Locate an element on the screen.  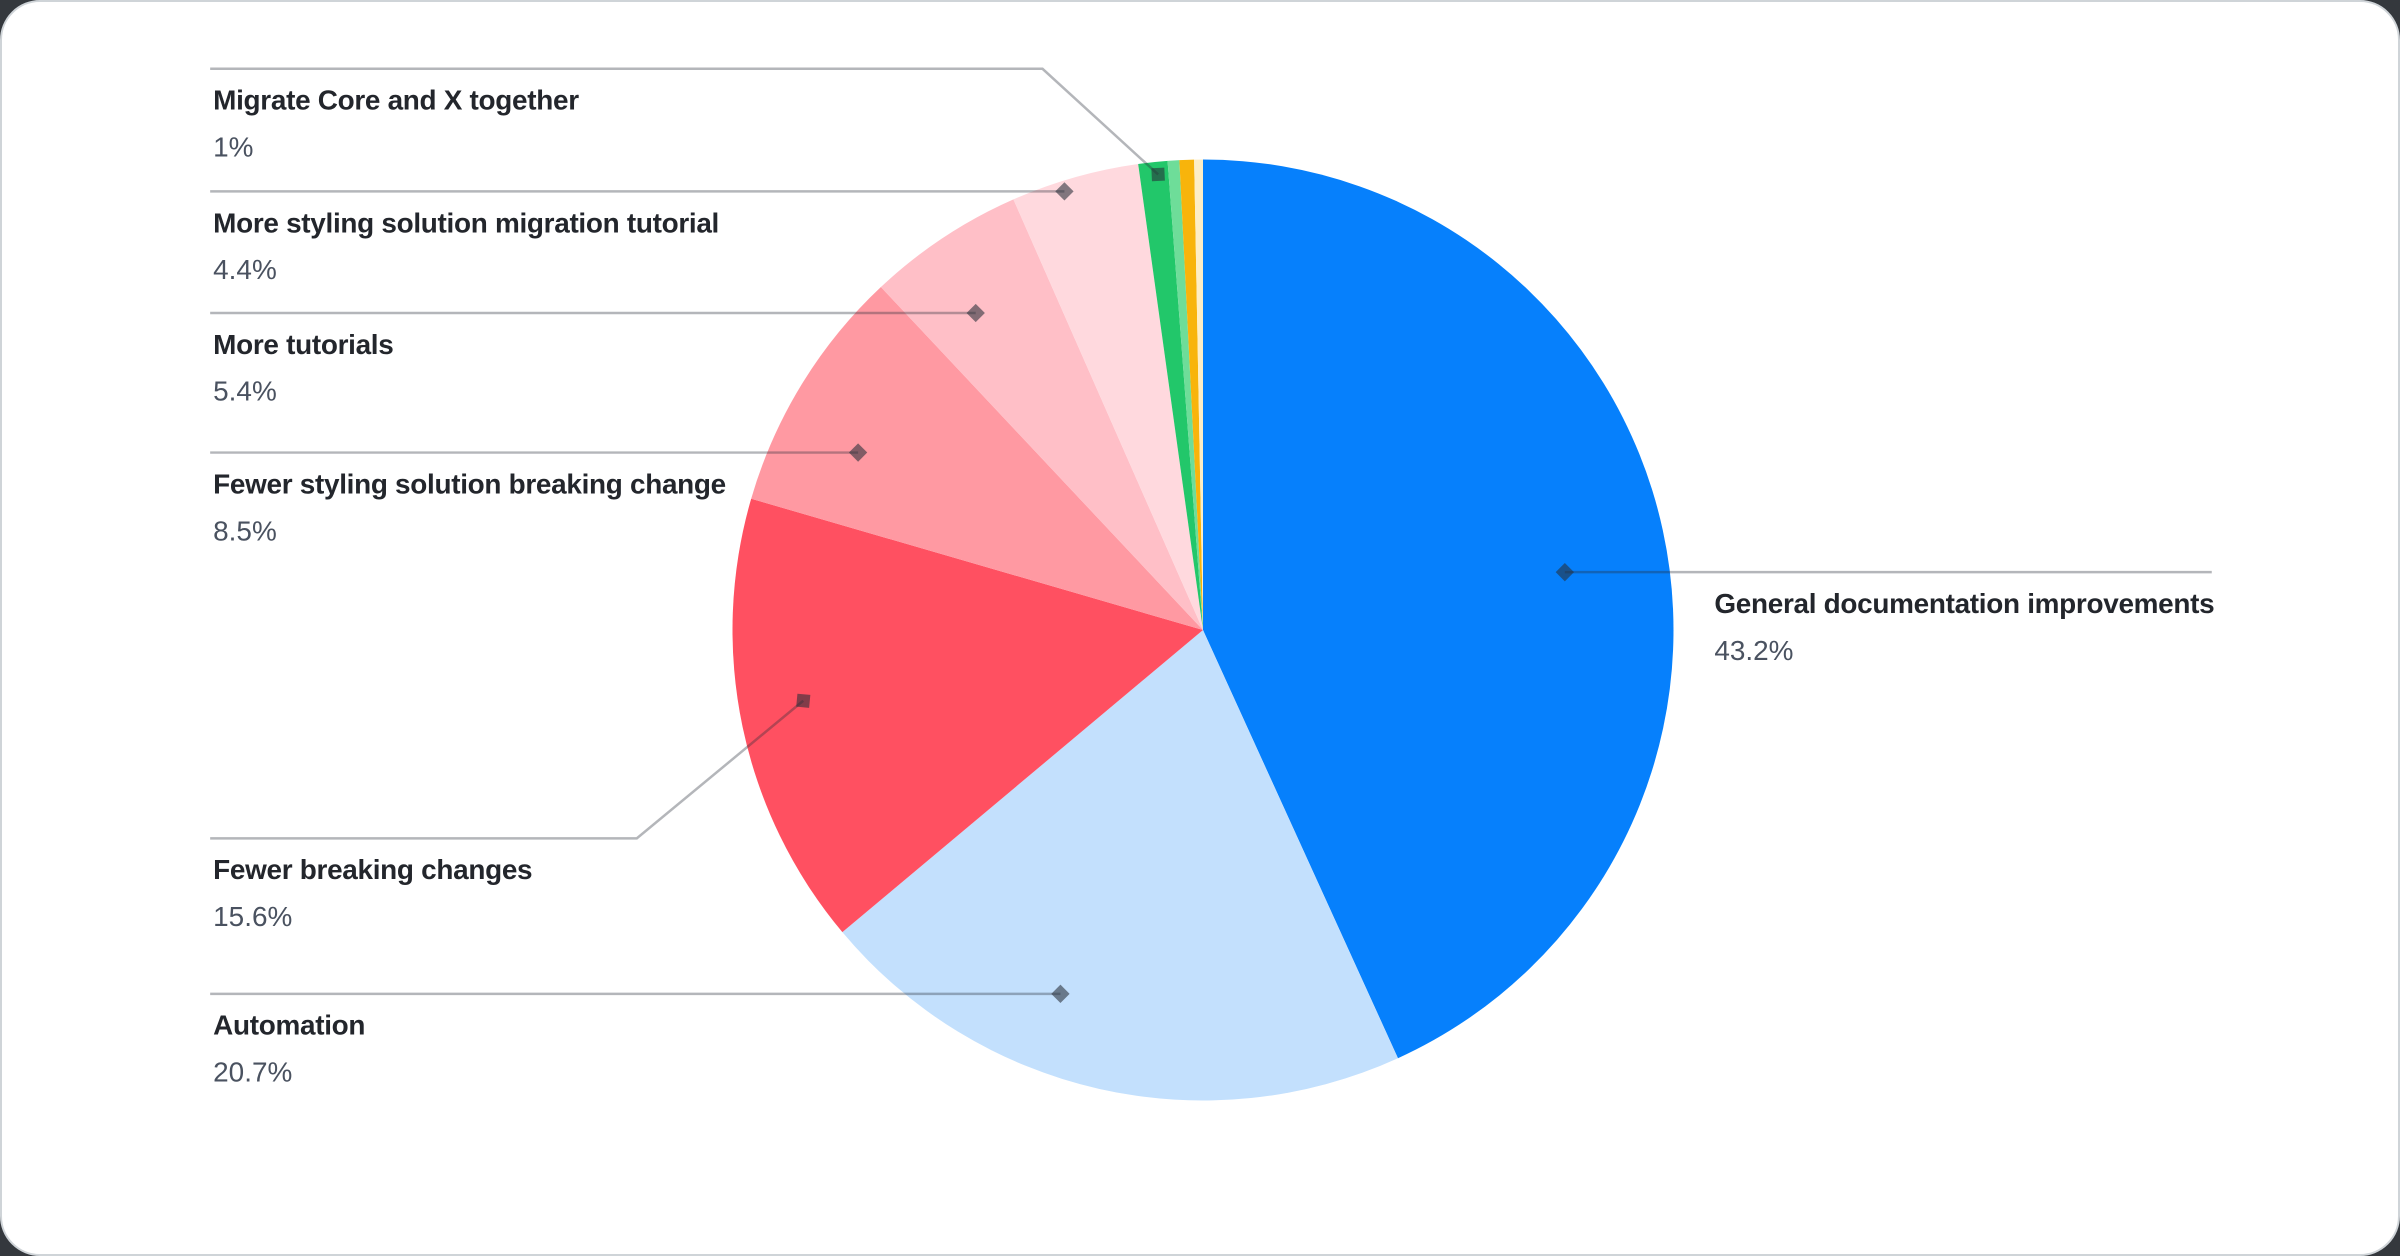
callout-dot-fewer-breaking-changes is located at coordinates (803, 700).